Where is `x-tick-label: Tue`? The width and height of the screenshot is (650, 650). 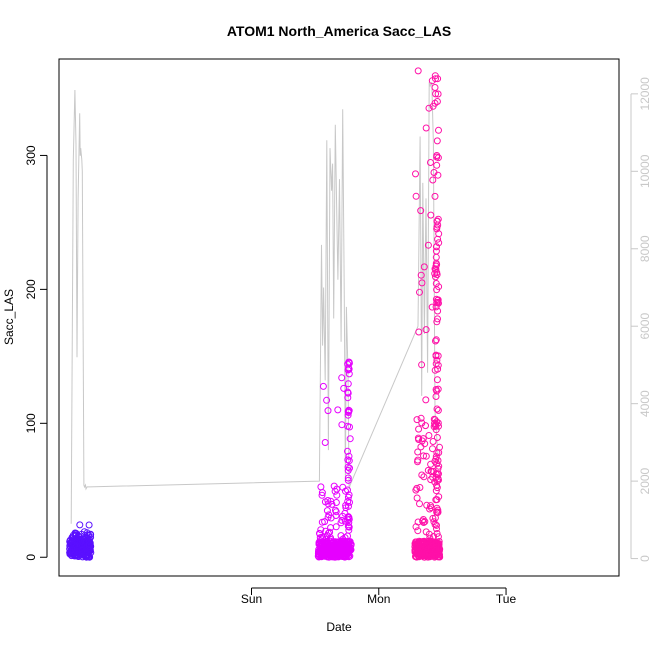
x-tick-label: Tue is located at coordinates (506, 599).